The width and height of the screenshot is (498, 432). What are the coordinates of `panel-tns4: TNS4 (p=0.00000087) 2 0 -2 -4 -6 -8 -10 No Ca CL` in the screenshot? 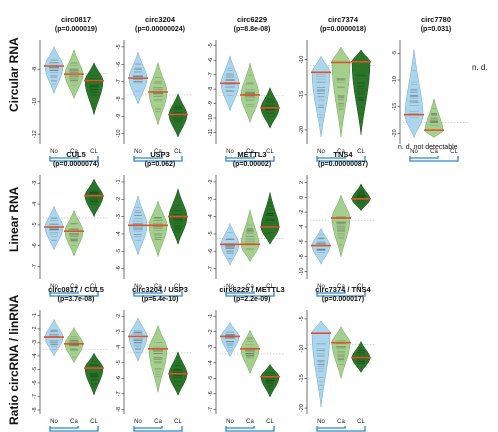 It's located at (337, 223).